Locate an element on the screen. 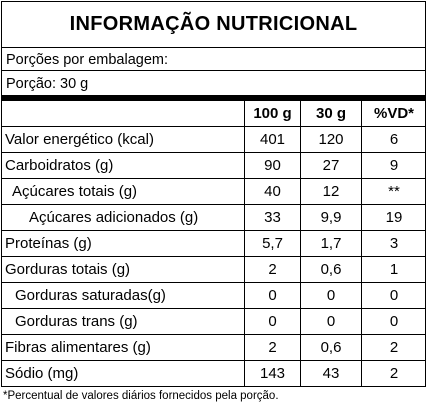 Image resolution: width=427 pixels, height=408 pixels. label-title: INFORMAÇÃO NUTRICIONAL is located at coordinates (213, 25).